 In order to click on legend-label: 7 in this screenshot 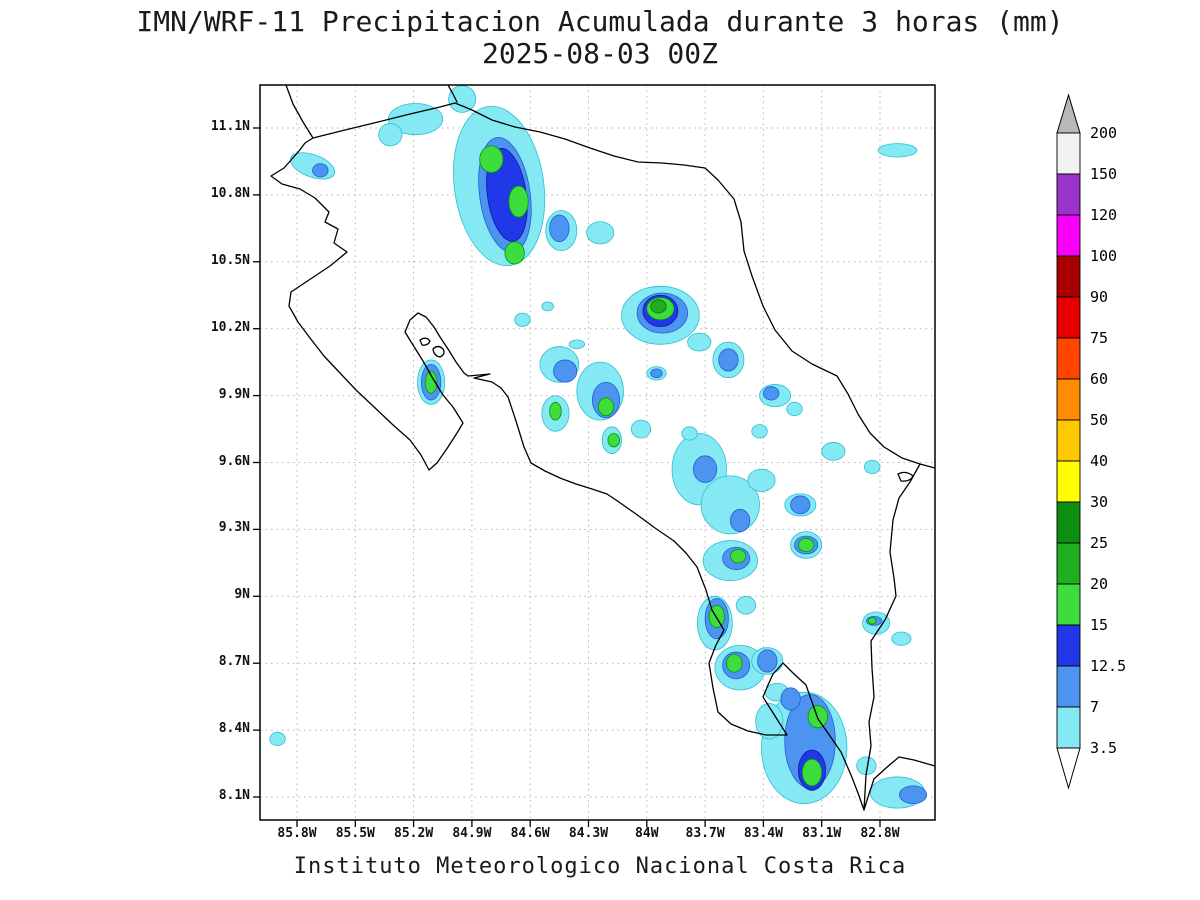, I will do `click(1094, 707)`.